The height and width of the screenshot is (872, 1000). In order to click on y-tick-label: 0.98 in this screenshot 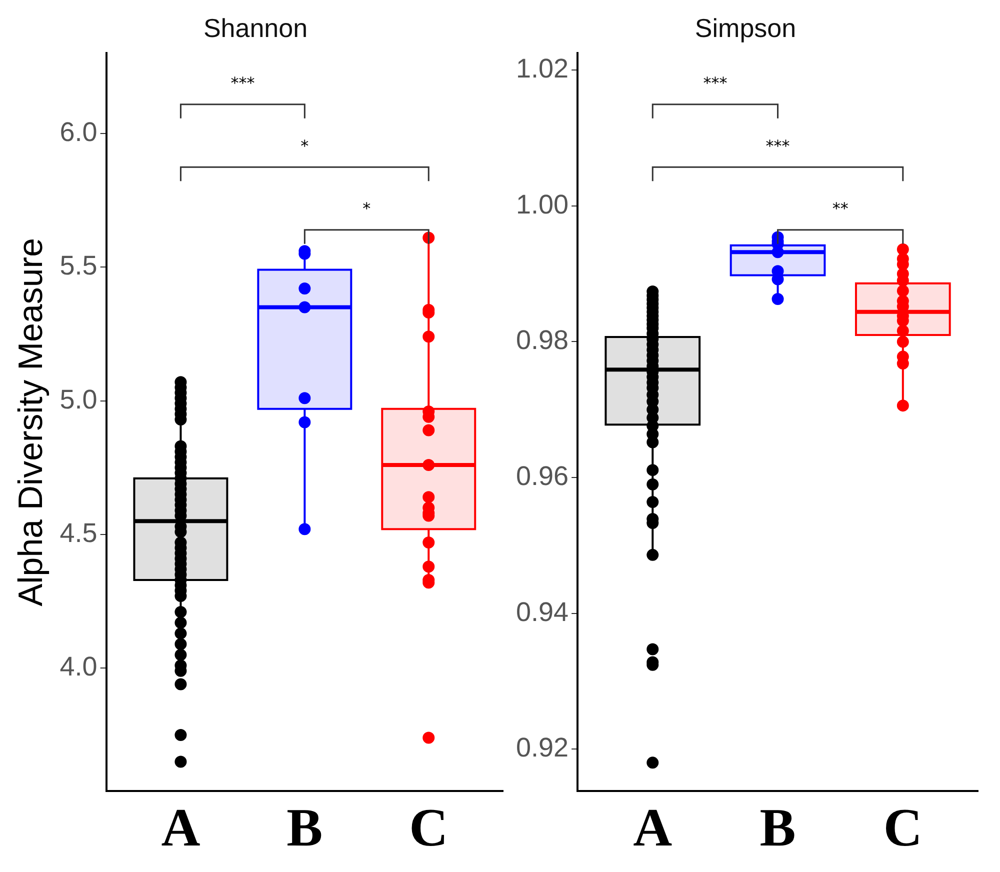, I will do `click(542, 340)`.